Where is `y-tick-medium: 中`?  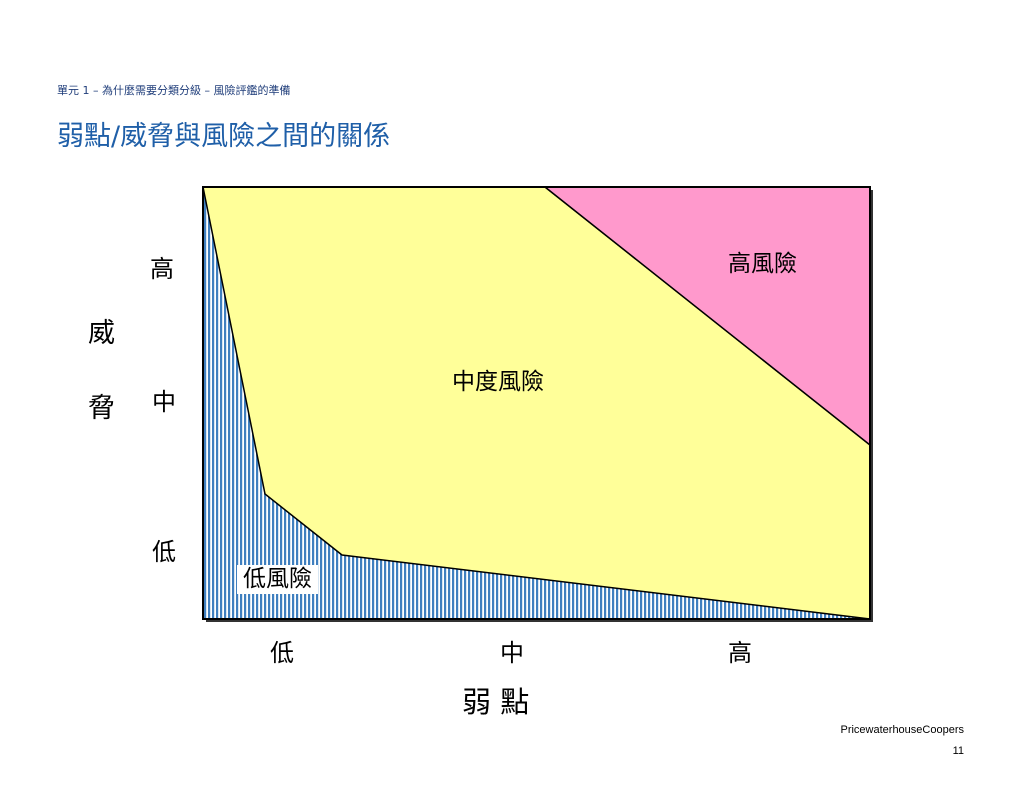 y-tick-medium: 中 is located at coordinates (164, 402).